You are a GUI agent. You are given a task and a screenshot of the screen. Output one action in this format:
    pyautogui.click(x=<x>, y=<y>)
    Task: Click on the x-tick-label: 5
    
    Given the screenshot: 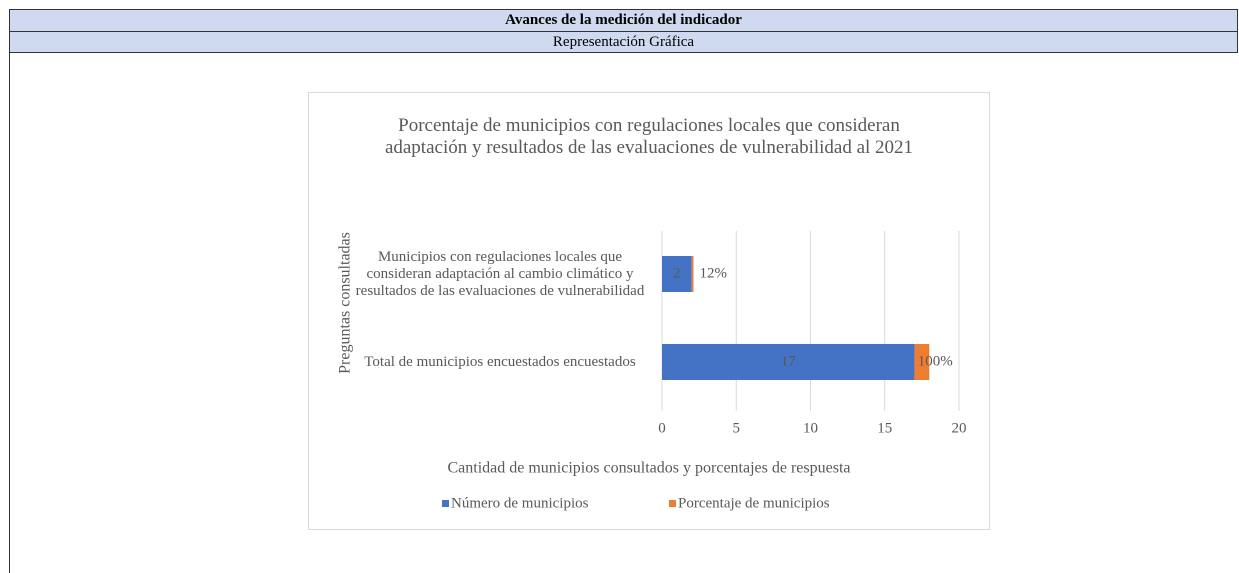 What is the action you would take?
    pyautogui.click(x=737, y=428)
    